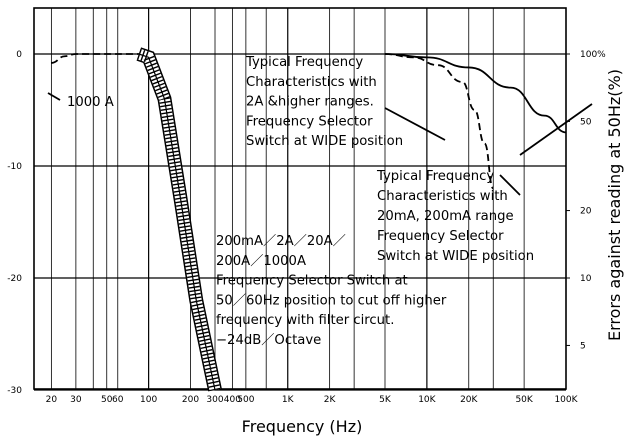 Image resolution: width=629 pixels, height=438 pixels. I want to click on x-tick-label: 1K, so click(288, 400).